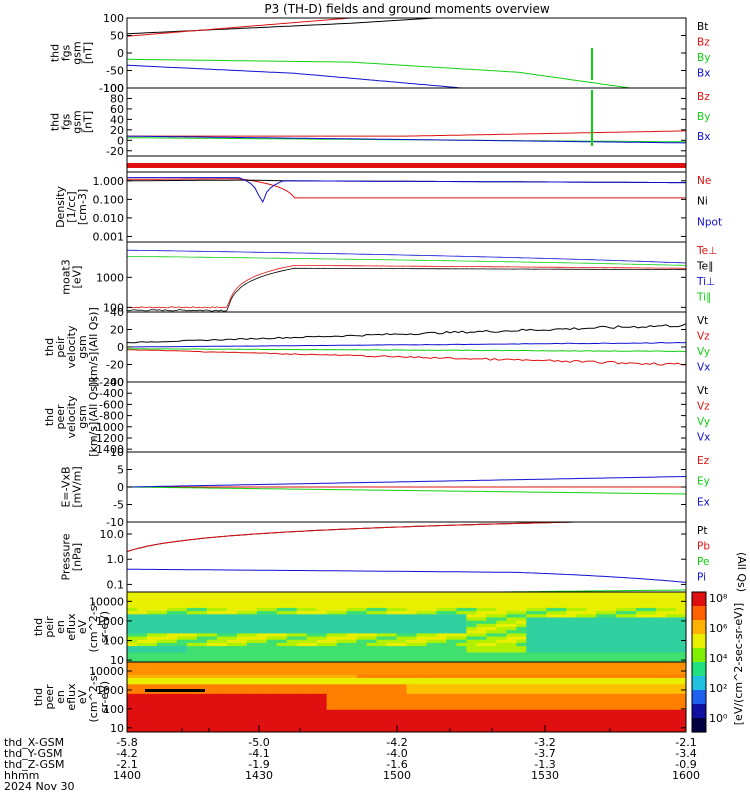  What do you see at coordinates (718, 628) in the screenshot?
I see `colorbar-tick-label: 10⁶` at bounding box center [718, 628].